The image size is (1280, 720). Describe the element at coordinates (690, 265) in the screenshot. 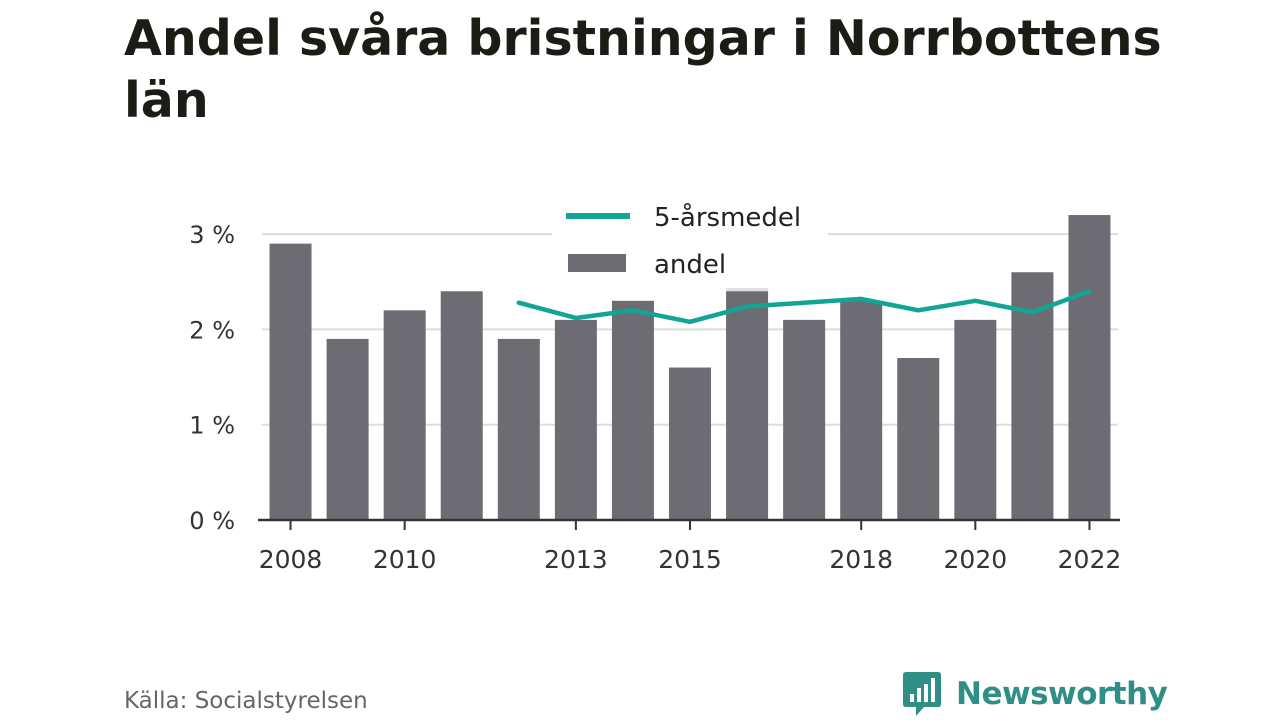

I see `legend-label: andel` at that location.